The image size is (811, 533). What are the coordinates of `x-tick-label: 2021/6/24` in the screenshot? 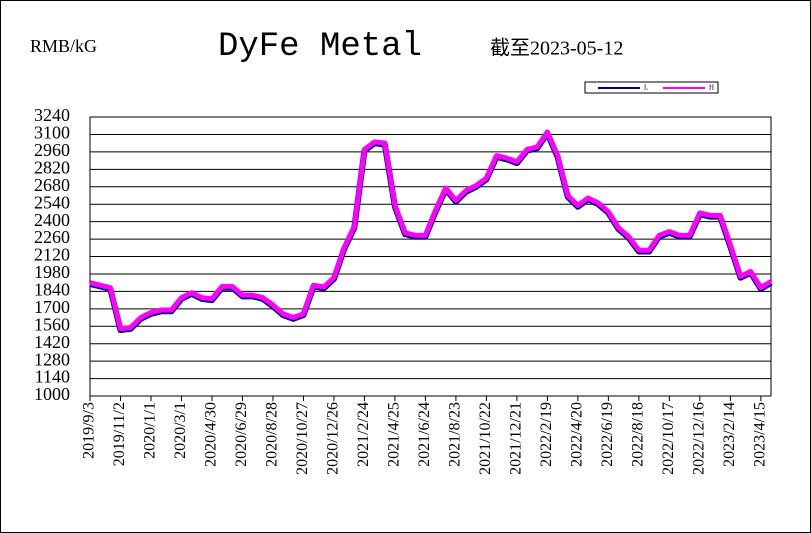 It's located at (424, 434).